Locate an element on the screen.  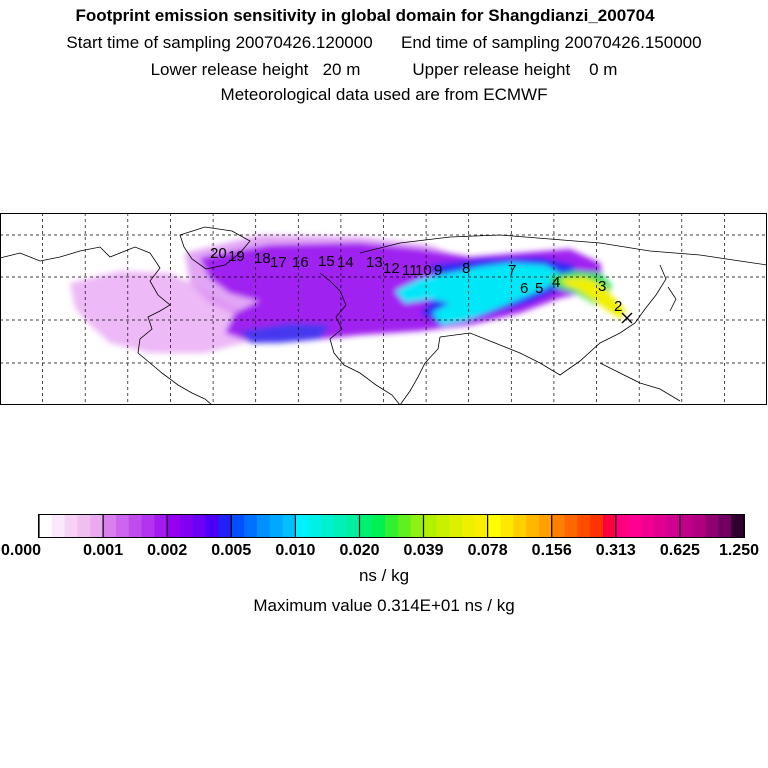
start-value: 20070426.120000 is located at coordinates (304, 42).